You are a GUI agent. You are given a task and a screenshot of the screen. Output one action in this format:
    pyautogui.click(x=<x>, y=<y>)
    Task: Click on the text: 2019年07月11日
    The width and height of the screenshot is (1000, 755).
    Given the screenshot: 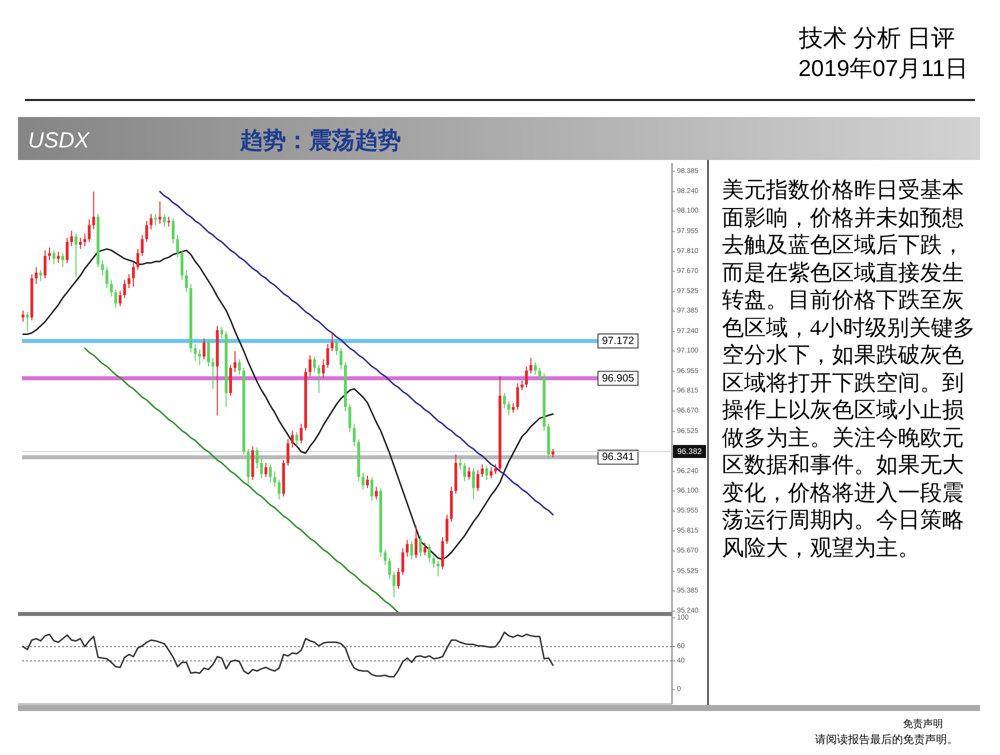 What is the action you would take?
    pyautogui.click(x=883, y=69)
    